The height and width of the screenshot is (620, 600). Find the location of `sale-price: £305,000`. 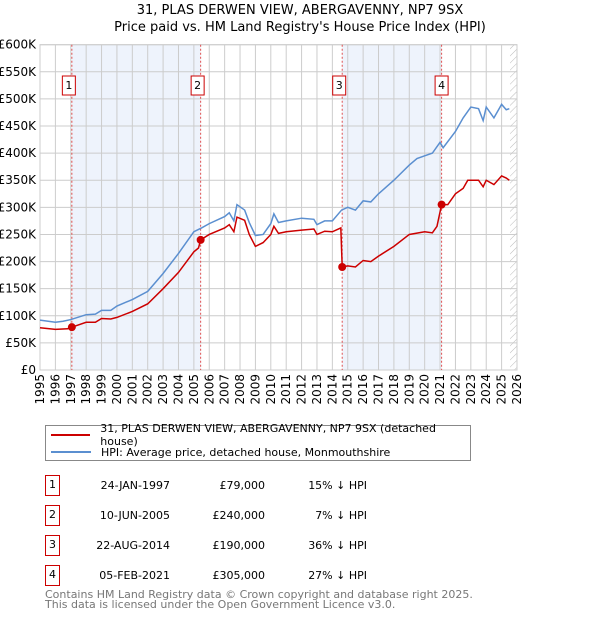

sale-price: £305,000 is located at coordinates (239, 575).